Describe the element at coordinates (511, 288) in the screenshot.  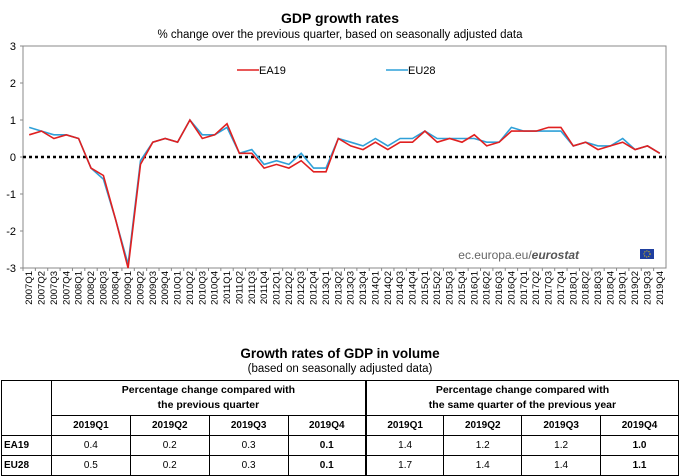
I see `x-tick-label: 2016Q4` at that location.